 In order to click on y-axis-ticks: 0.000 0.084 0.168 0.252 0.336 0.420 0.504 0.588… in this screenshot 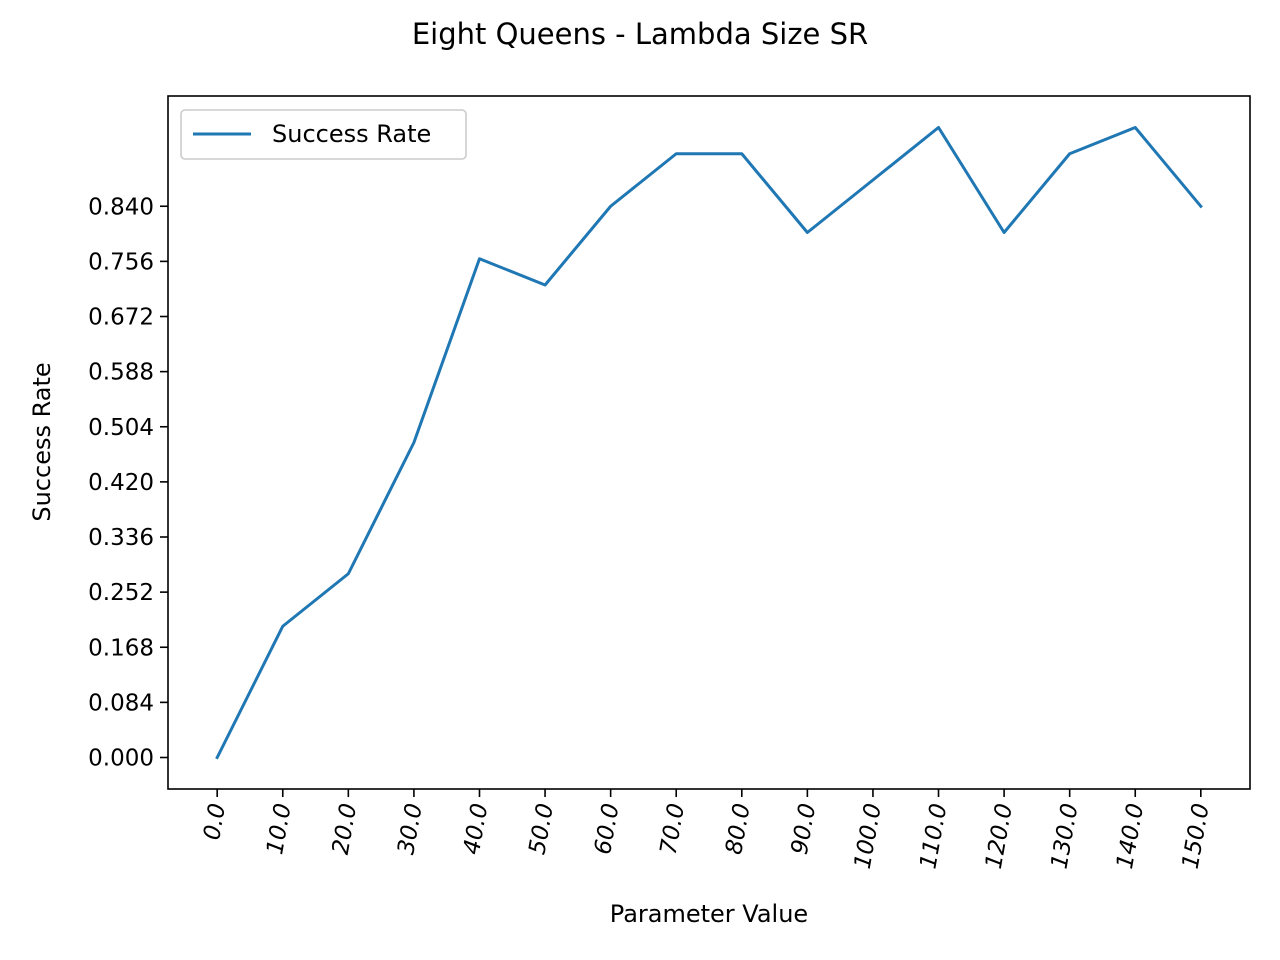, I will do `click(128, 483)`.